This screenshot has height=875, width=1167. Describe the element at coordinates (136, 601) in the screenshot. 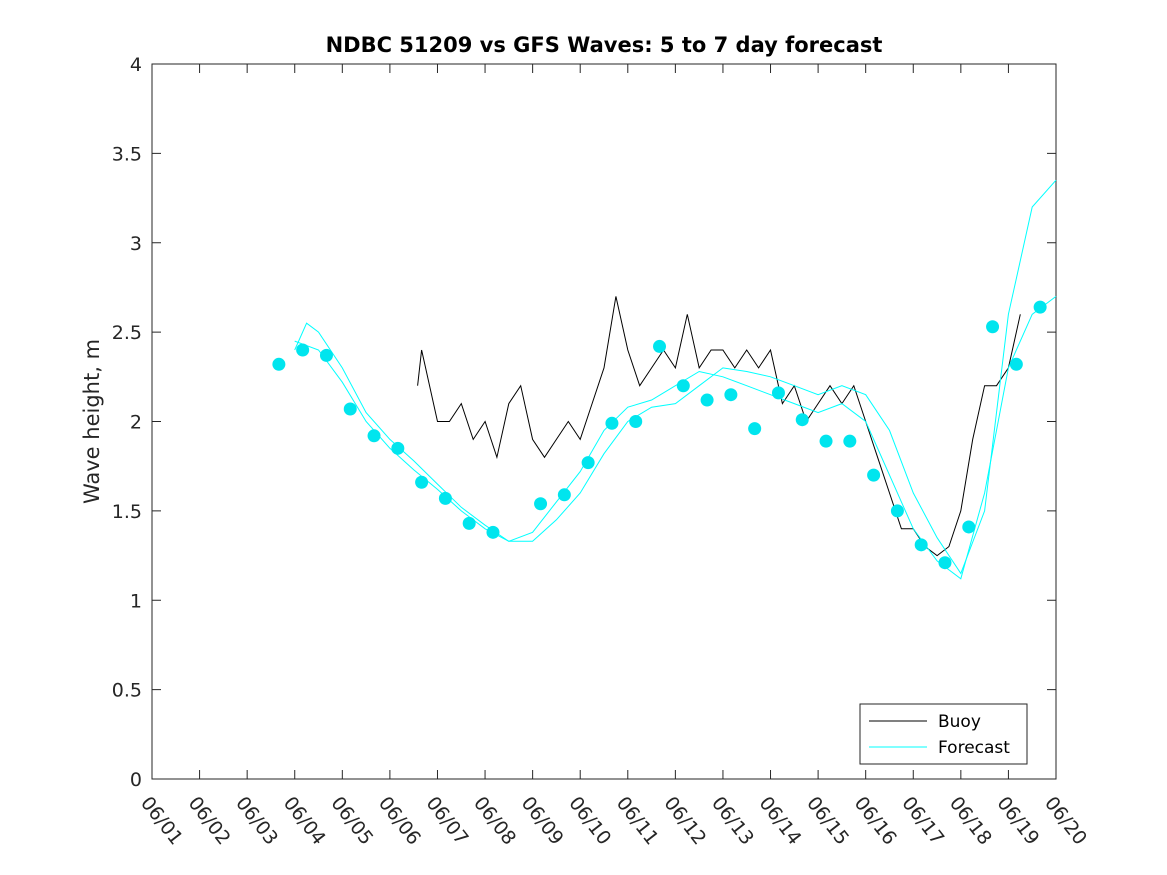

I see `y-tick-label: 1` at that location.